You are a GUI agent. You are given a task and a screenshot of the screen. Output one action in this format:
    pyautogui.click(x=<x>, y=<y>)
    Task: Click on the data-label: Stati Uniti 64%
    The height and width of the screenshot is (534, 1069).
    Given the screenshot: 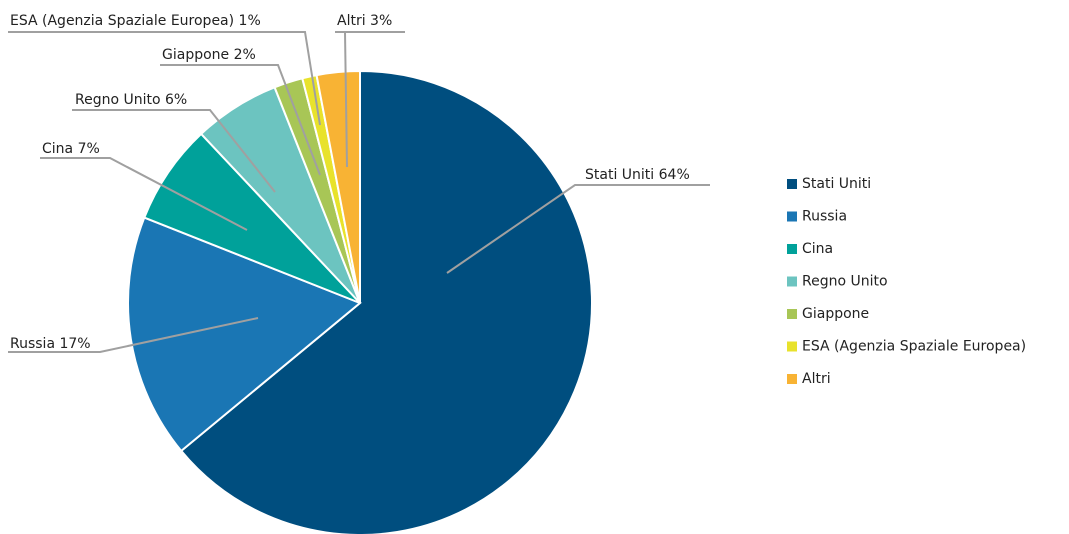 What is the action you would take?
    pyautogui.click(x=637, y=175)
    